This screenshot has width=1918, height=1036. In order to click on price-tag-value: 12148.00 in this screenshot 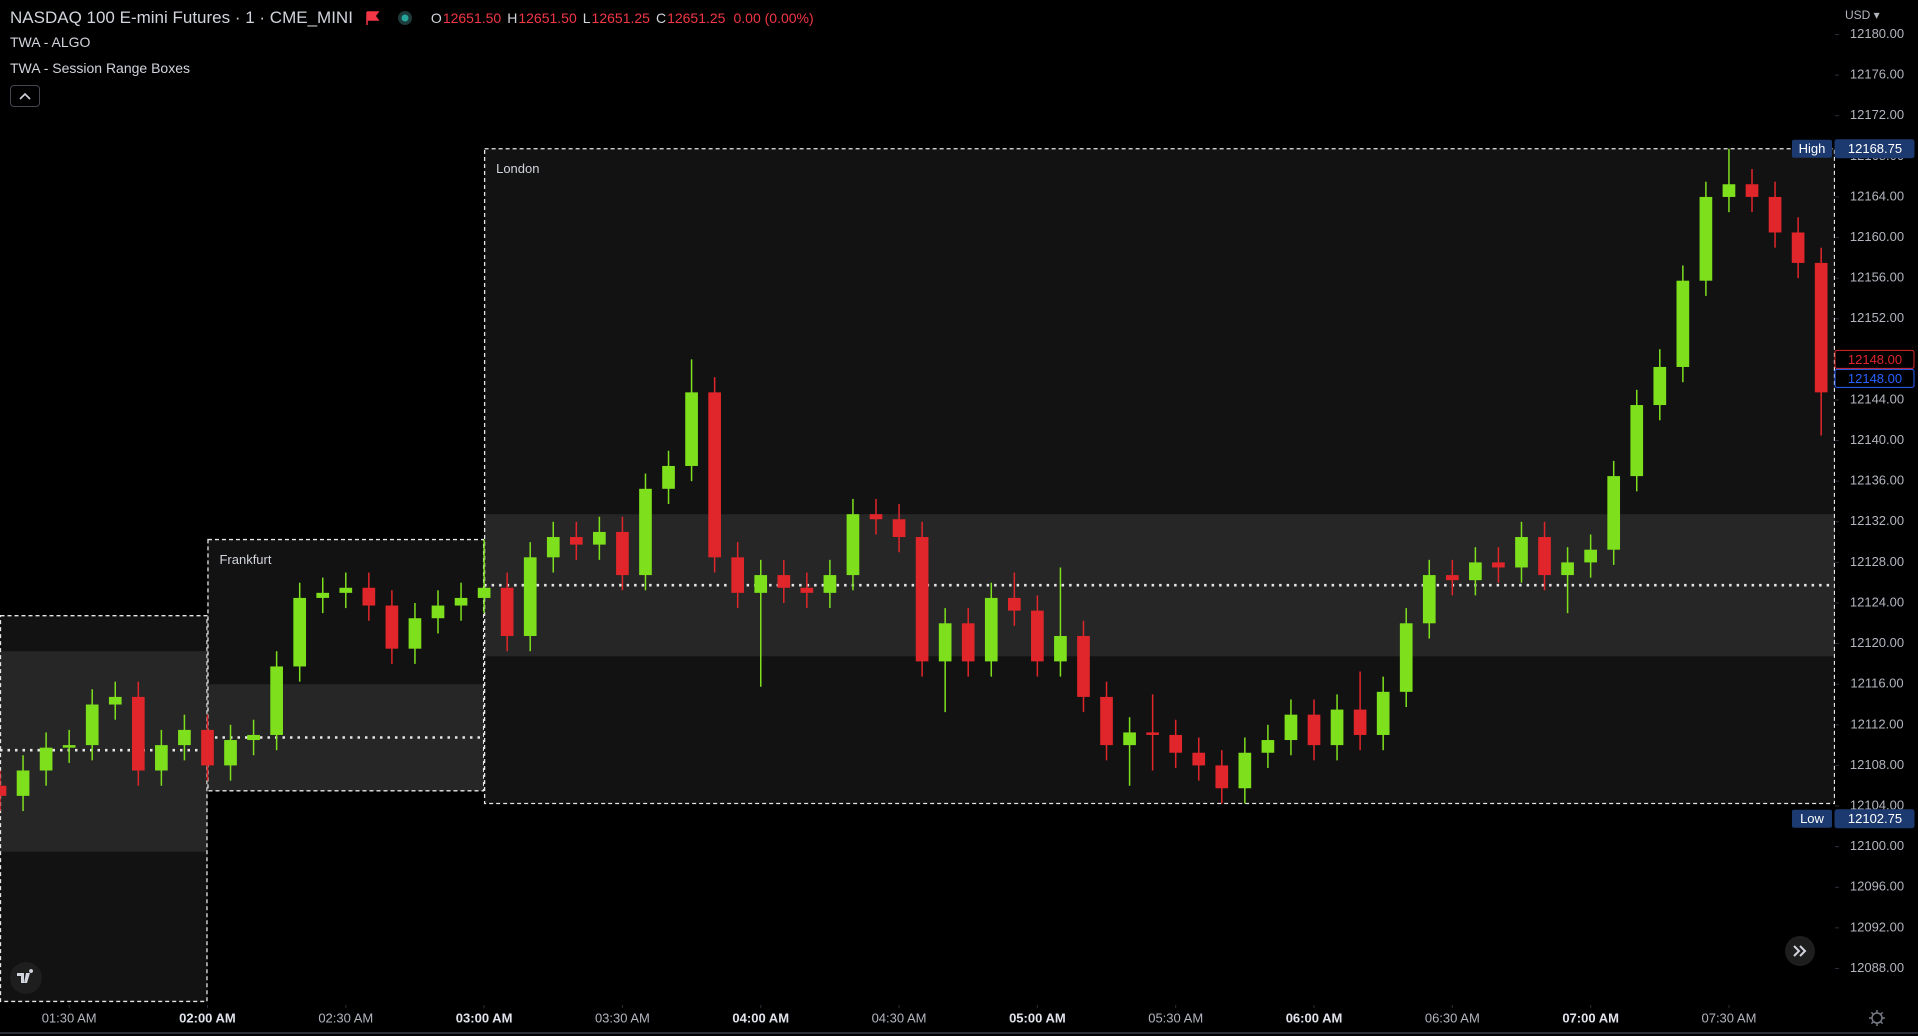, I will do `click(1875, 359)`.